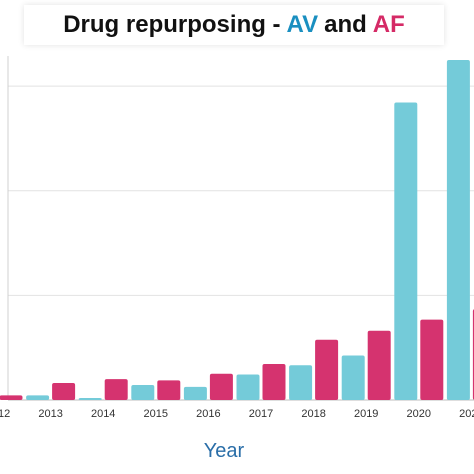 This screenshot has height=474, width=474. I want to click on bar-av-2019, so click(353, 377).